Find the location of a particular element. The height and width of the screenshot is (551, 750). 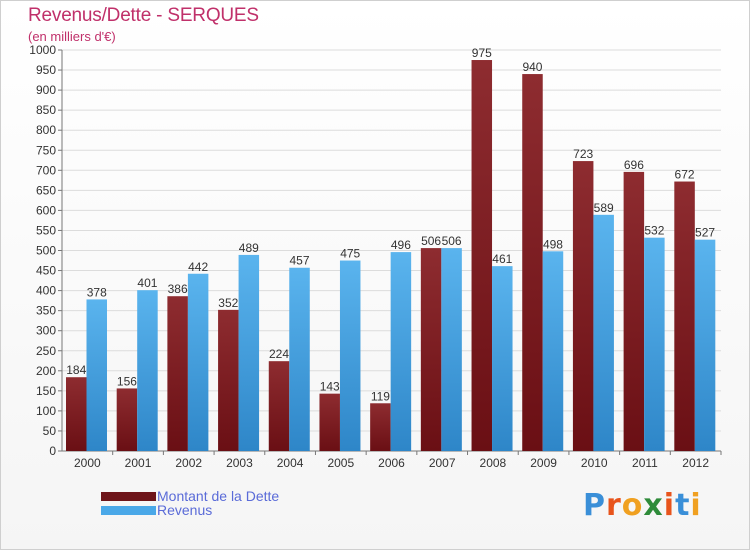

logo-letter: P is located at coordinates (594, 505).